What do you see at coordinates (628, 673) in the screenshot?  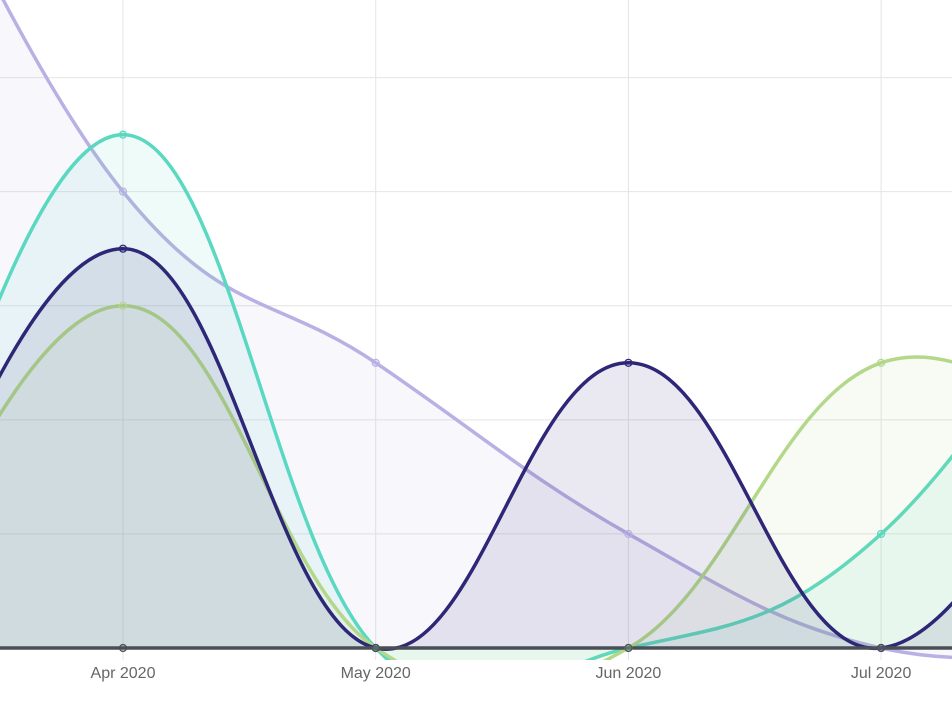 I see `x-tick-label: Jun 2020` at bounding box center [628, 673].